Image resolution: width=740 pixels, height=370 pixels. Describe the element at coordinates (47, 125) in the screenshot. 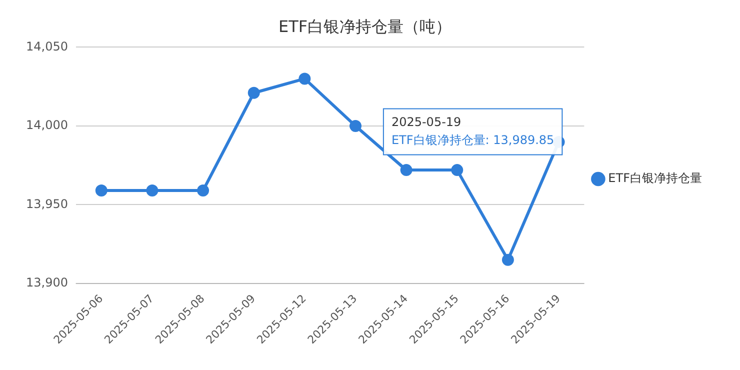

I see `y-tick-label: 14,000` at that location.